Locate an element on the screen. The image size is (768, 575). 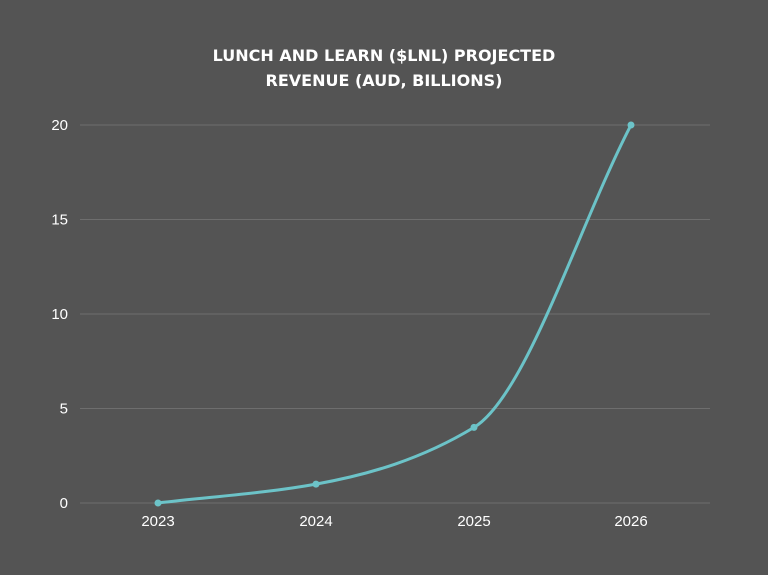
y-axis-tick-labels: 0 5 10 15 20 is located at coordinates (59, 314).